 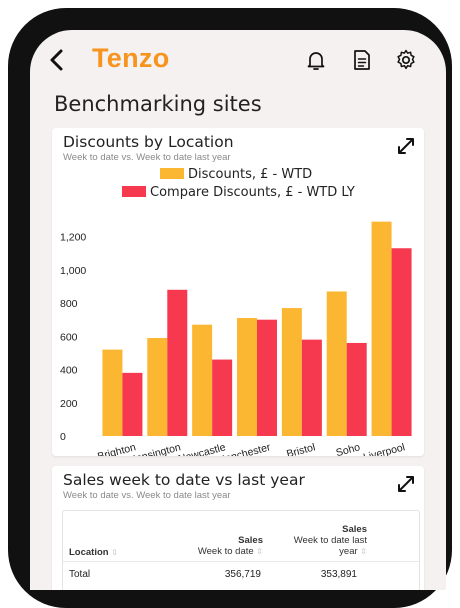 I want to click on back-arrow-icon, so click(x=57, y=60).